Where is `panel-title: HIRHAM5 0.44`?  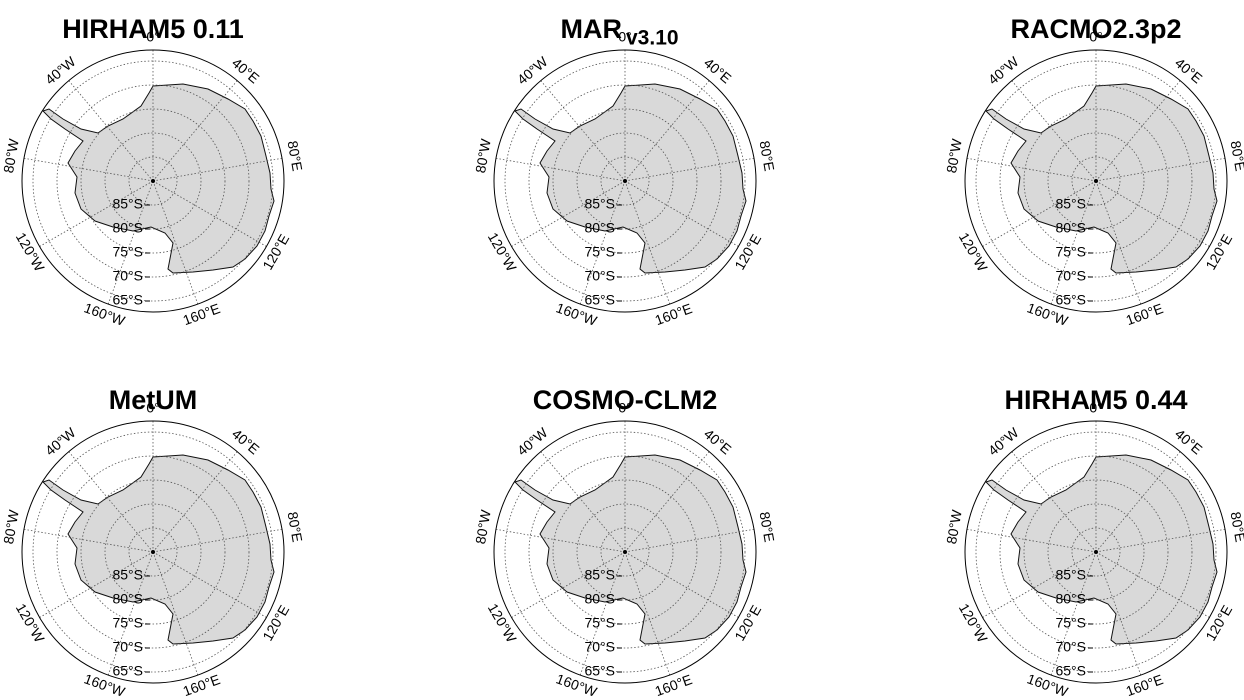 panel-title: HIRHAM5 0.44 is located at coordinates (1095, 400).